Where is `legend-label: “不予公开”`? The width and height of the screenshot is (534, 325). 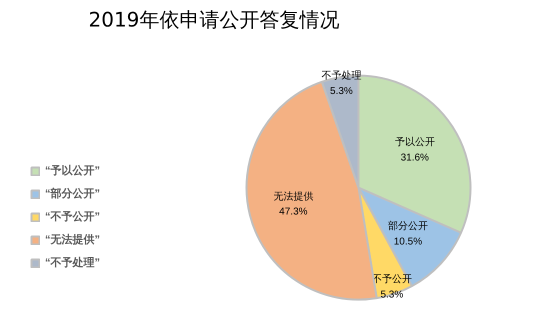 legend-label: “不予公开” is located at coordinates (72, 217).